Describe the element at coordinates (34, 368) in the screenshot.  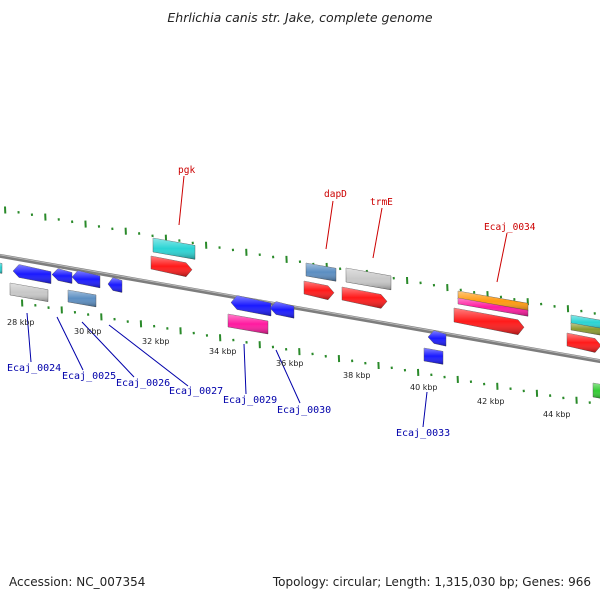
I see `gene-label-bottom: Ecaj_0024` at that location.